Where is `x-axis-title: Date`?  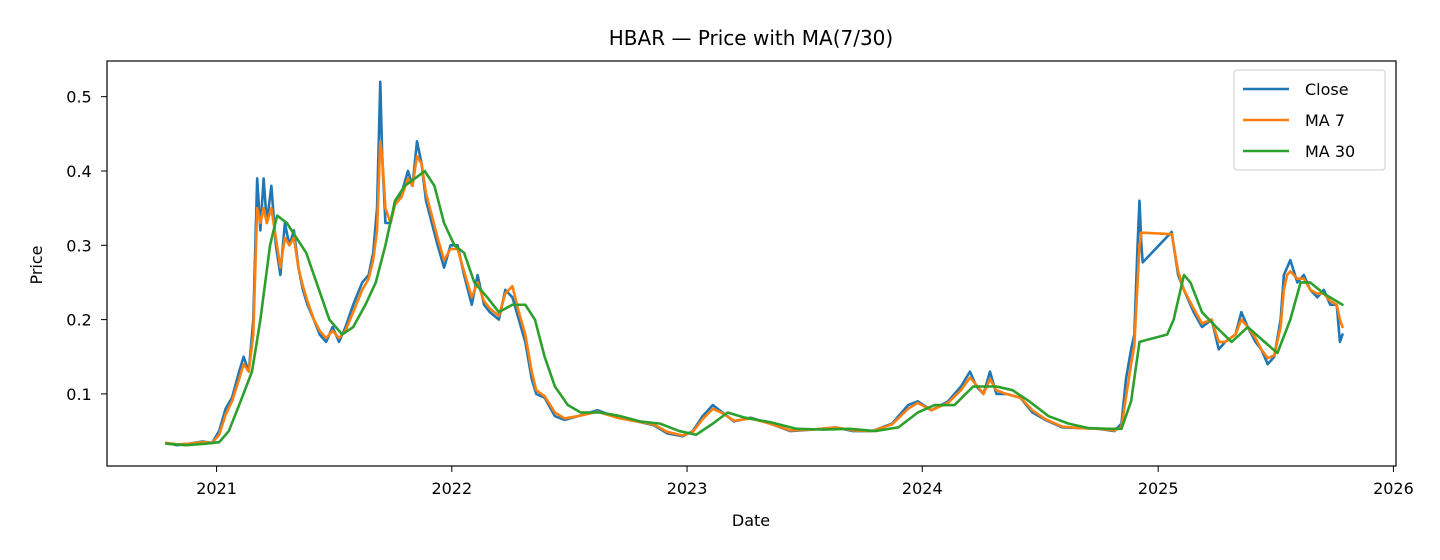
x-axis-title: Date is located at coordinates (751, 520).